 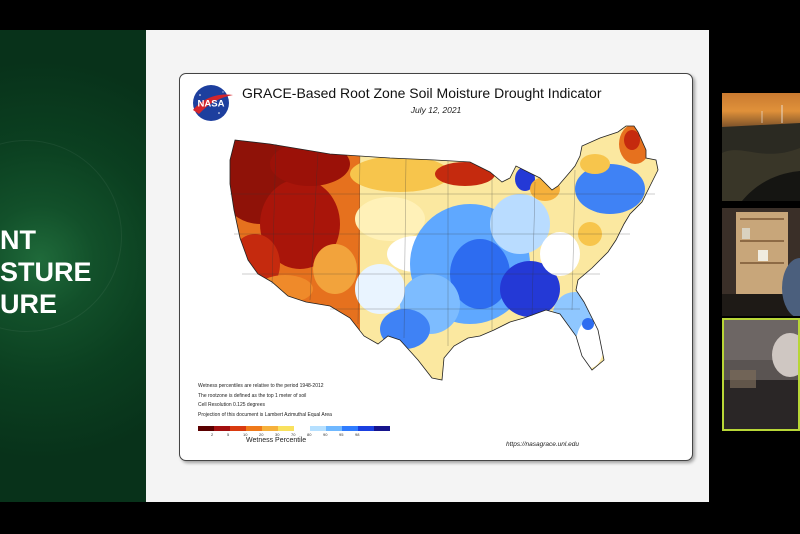 What do you see at coordinates (325, 434) in the screenshot?
I see `legend-tick-label: 90` at bounding box center [325, 434].